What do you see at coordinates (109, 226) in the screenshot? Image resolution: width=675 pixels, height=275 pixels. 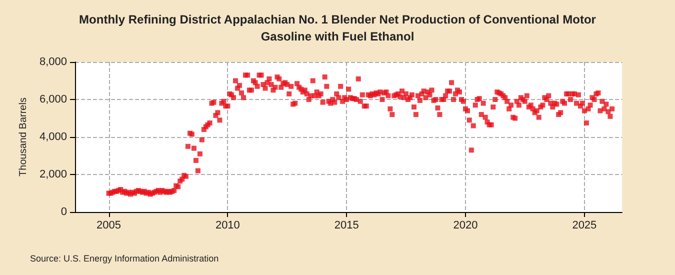 I see `x-tick-label: 2005` at bounding box center [109, 226].